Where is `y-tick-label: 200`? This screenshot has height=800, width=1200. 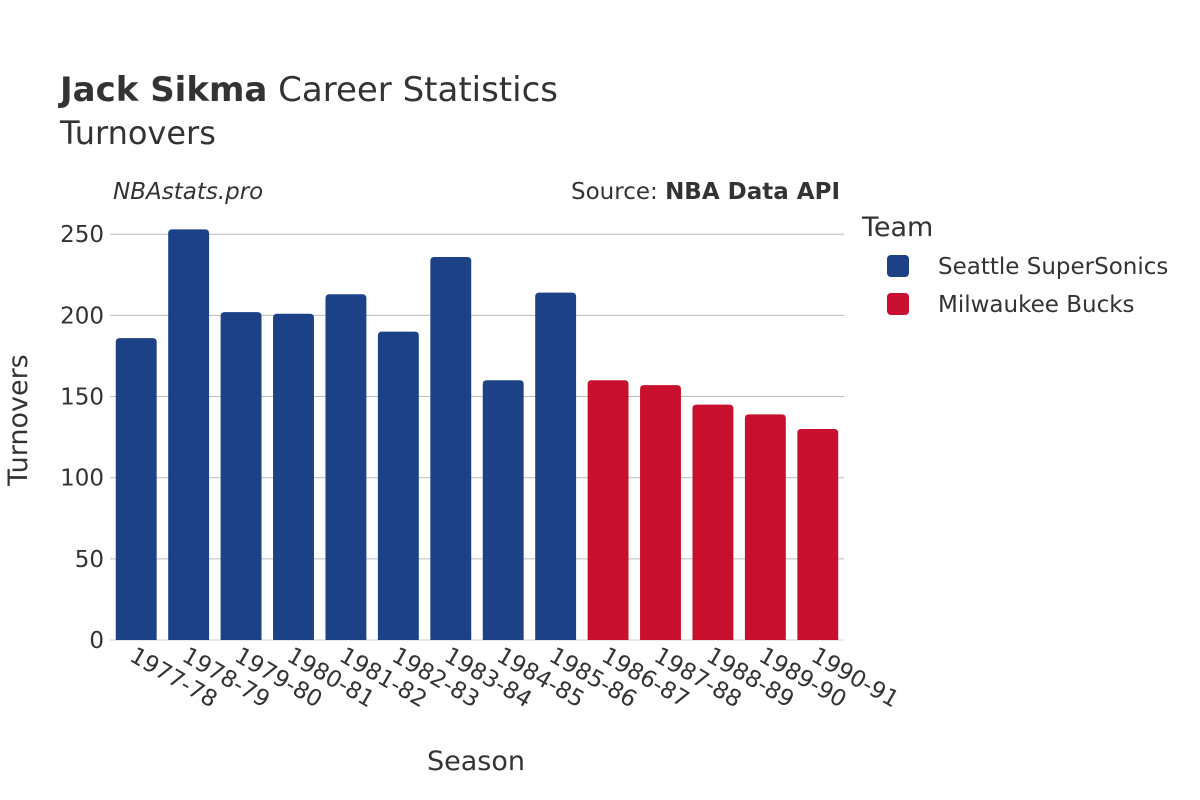 y-tick-label: 200 is located at coordinates (82, 316).